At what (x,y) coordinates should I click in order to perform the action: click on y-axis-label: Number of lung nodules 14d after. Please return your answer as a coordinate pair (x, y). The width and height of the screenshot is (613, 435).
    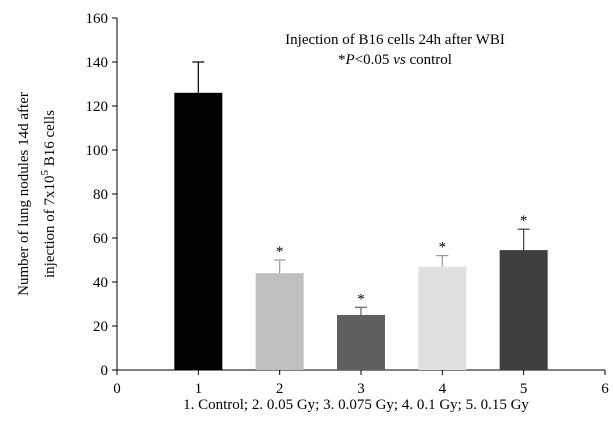
    Looking at the image, I should click on (24, 194).